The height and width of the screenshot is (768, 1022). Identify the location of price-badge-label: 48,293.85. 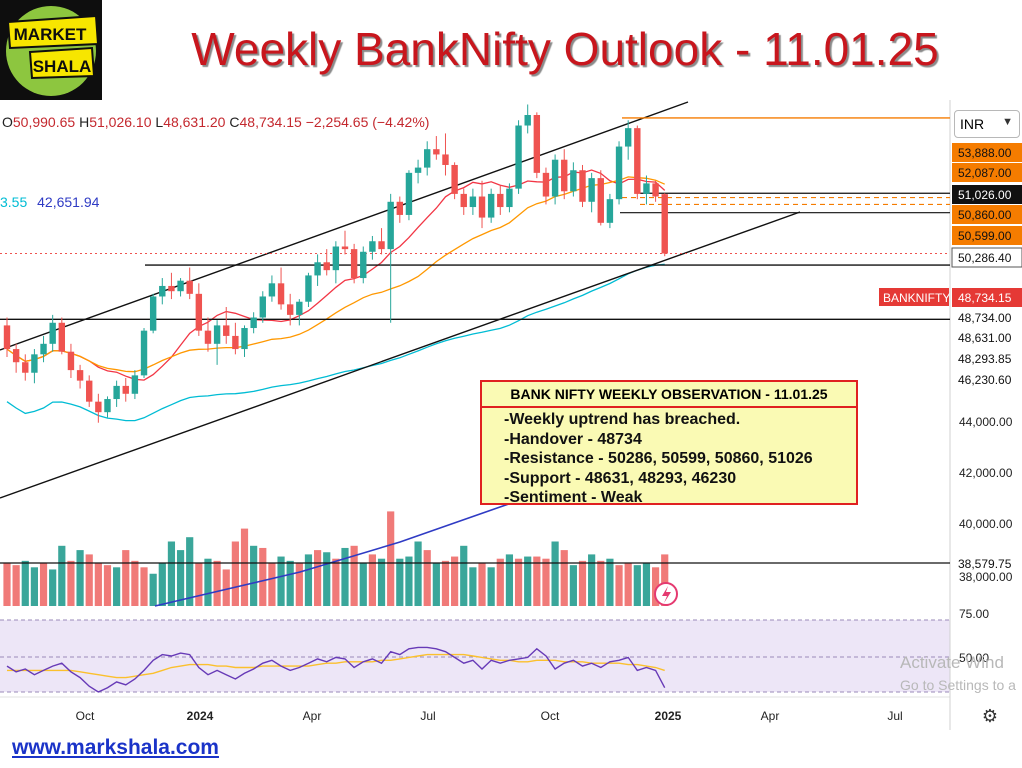
(985, 359).